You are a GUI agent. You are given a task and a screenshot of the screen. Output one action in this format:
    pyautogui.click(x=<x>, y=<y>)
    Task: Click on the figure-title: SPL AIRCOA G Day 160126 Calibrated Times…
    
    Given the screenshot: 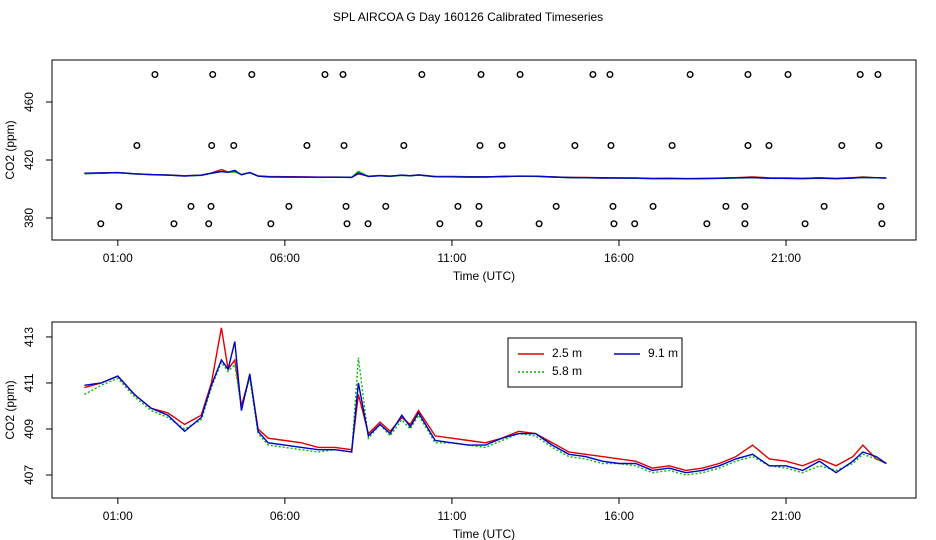 What is the action you would take?
    pyautogui.click(x=468, y=17)
    